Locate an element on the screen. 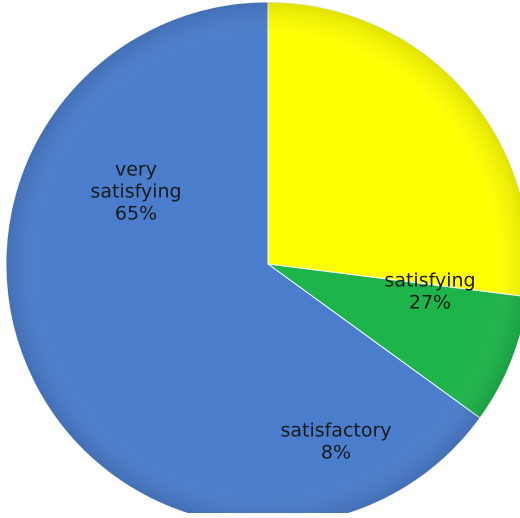 This screenshot has height=518, width=520. slice-value-label: 65% is located at coordinates (136, 214).